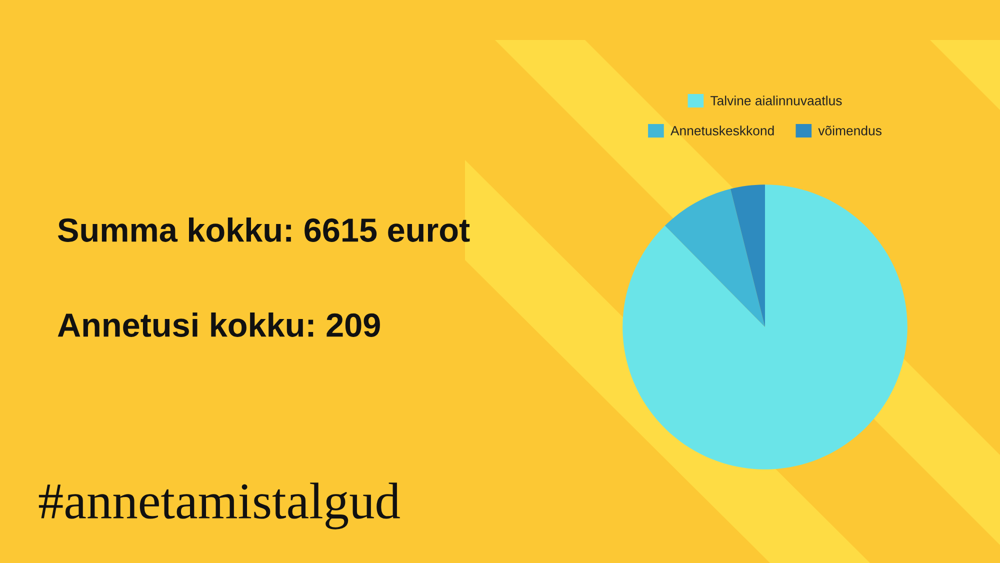 The width and height of the screenshot is (1000, 563). I want to click on legend-label: Annetuskeskkond, so click(722, 131).